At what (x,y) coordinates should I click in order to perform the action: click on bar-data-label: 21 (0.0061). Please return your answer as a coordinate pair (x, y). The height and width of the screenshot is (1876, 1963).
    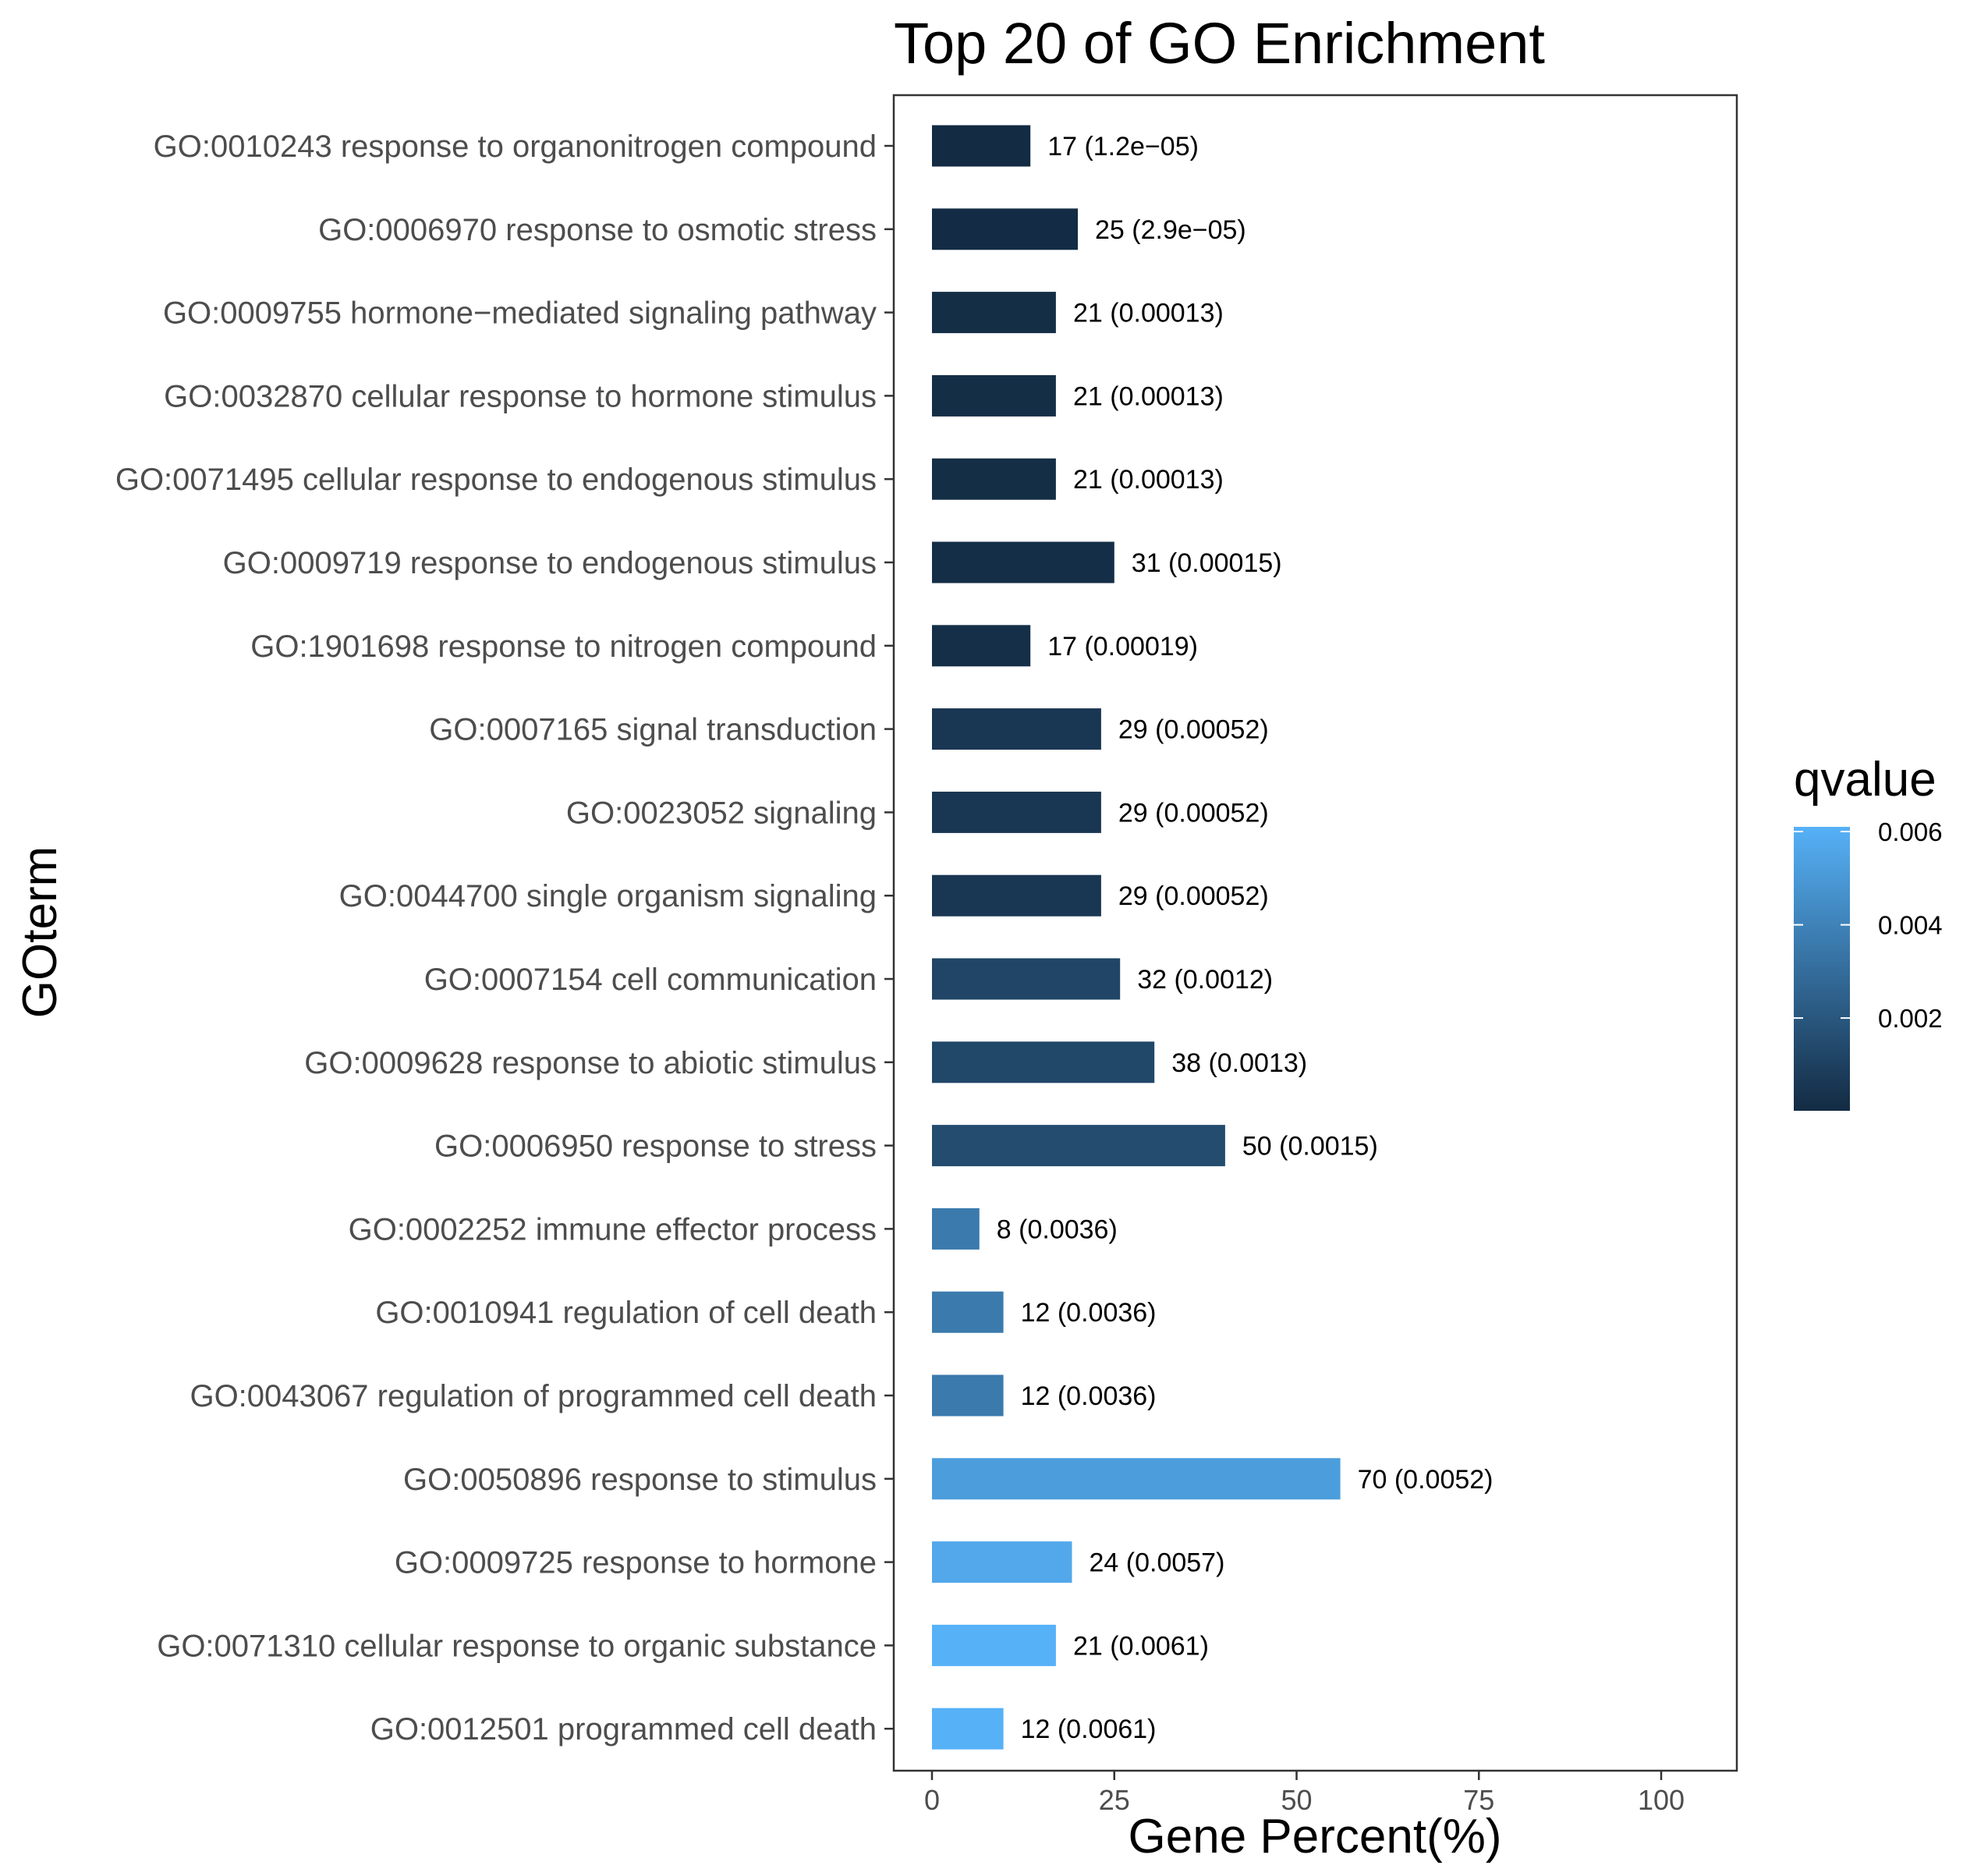
    Looking at the image, I should click on (1141, 1646).